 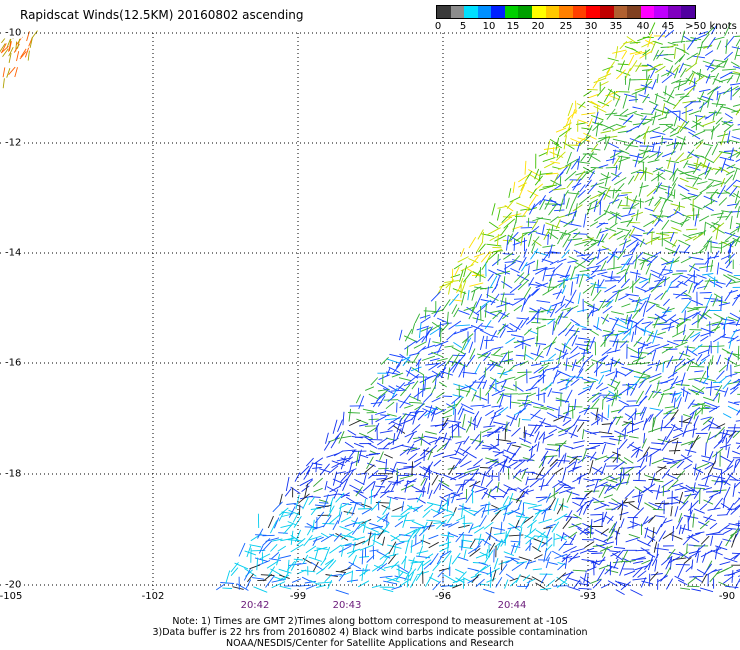 What do you see at coordinates (538, 26) in the screenshot?
I see `colorbar-label: 20` at bounding box center [538, 26].